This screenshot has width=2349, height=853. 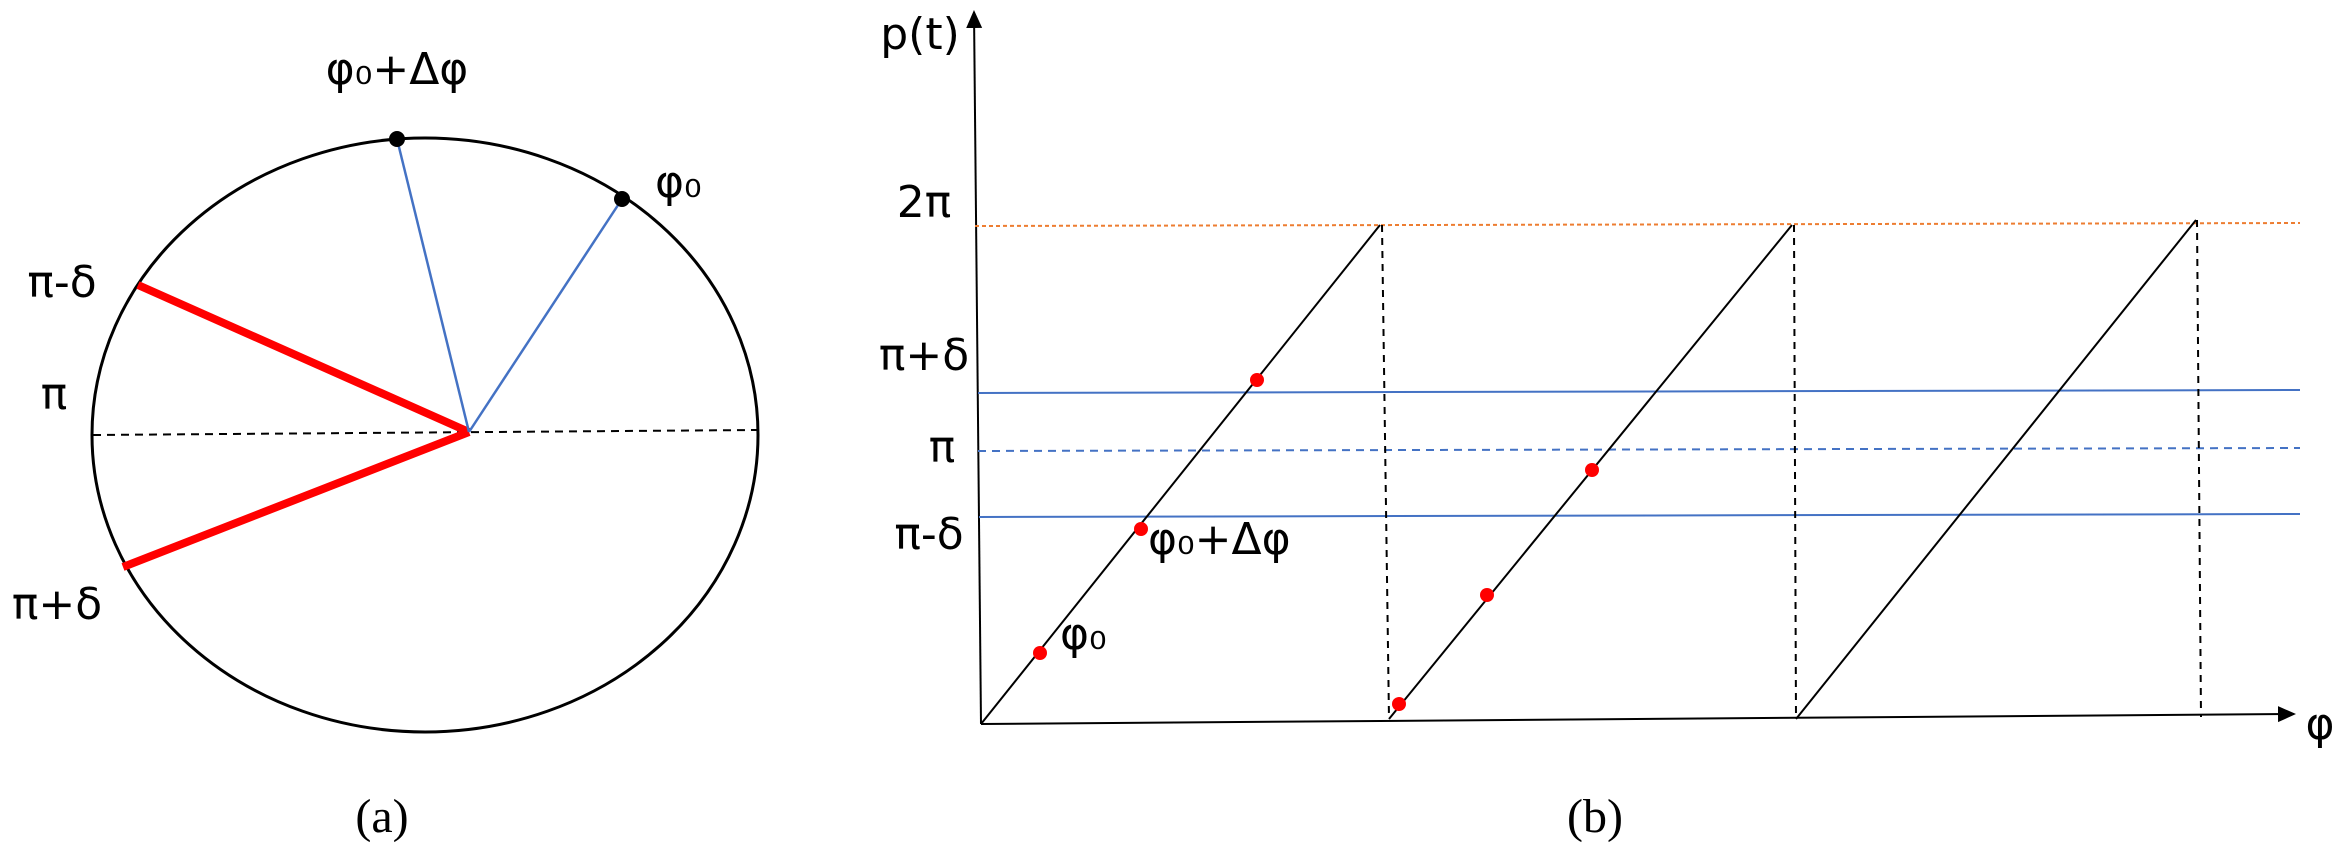 I want to click on x-axis-label: φ, so click(x=2319, y=724).